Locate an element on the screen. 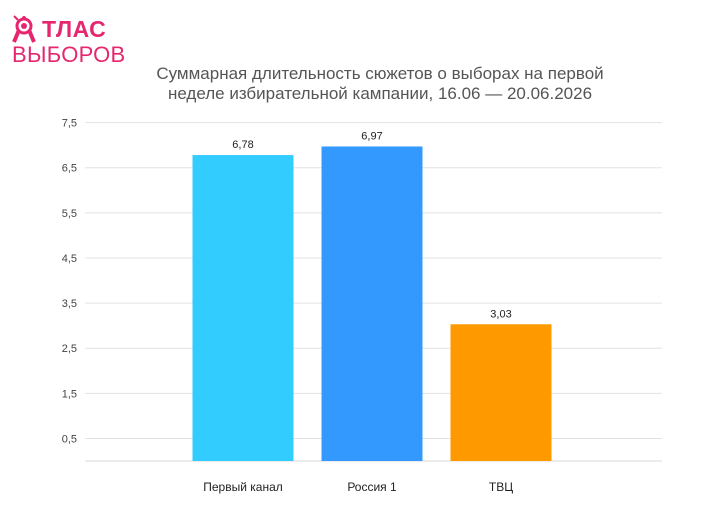 The image size is (725, 521). rocket-icon is located at coordinates (24, 29).